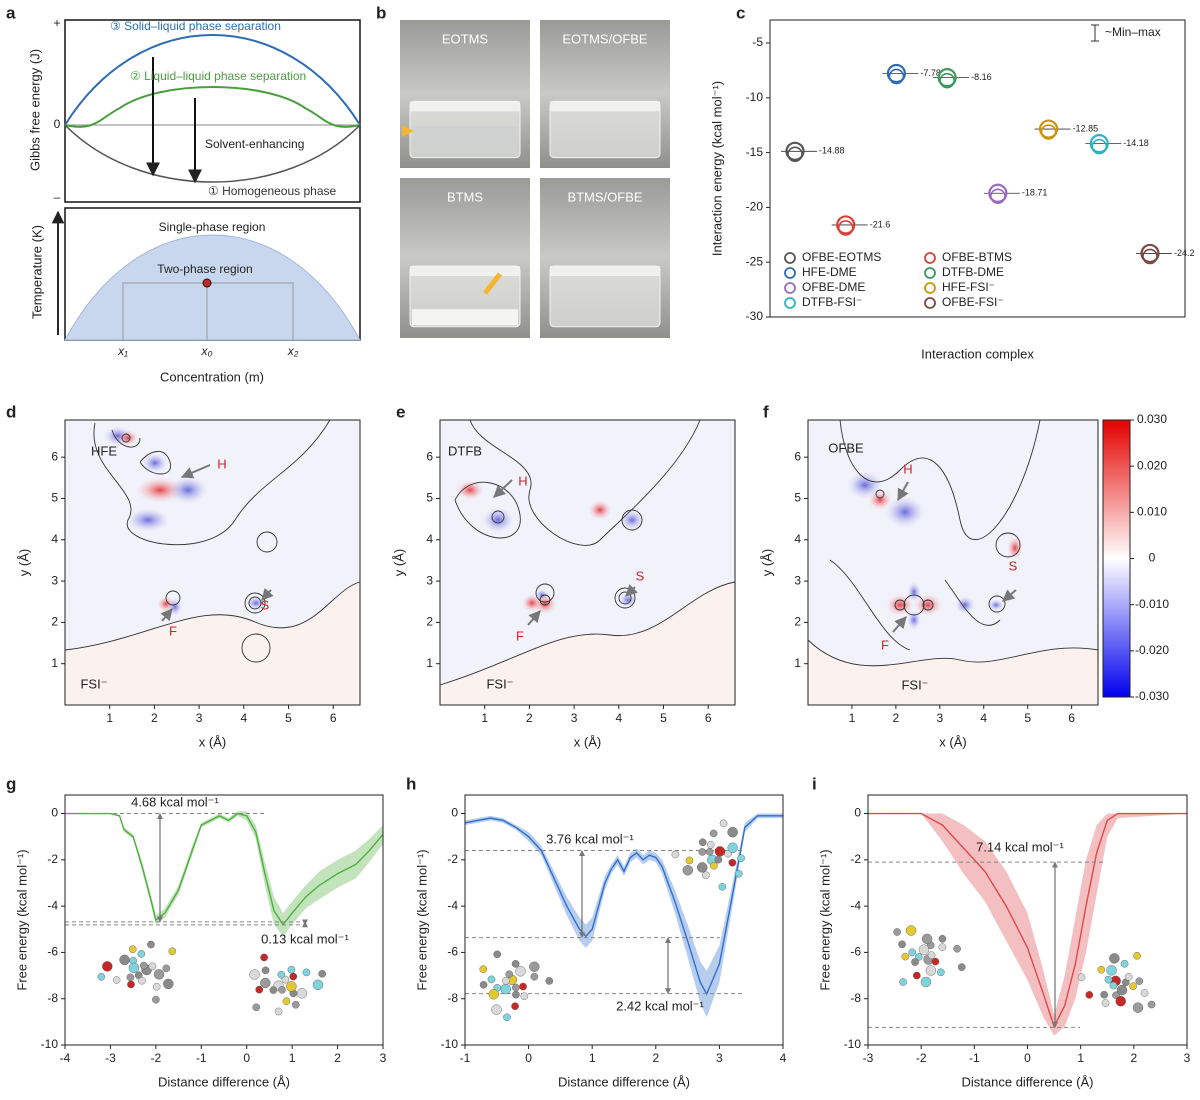 The width and height of the screenshot is (1200, 1100). What do you see at coordinates (1035, 193) in the screenshot?
I see `data-label: -18.71` at bounding box center [1035, 193].